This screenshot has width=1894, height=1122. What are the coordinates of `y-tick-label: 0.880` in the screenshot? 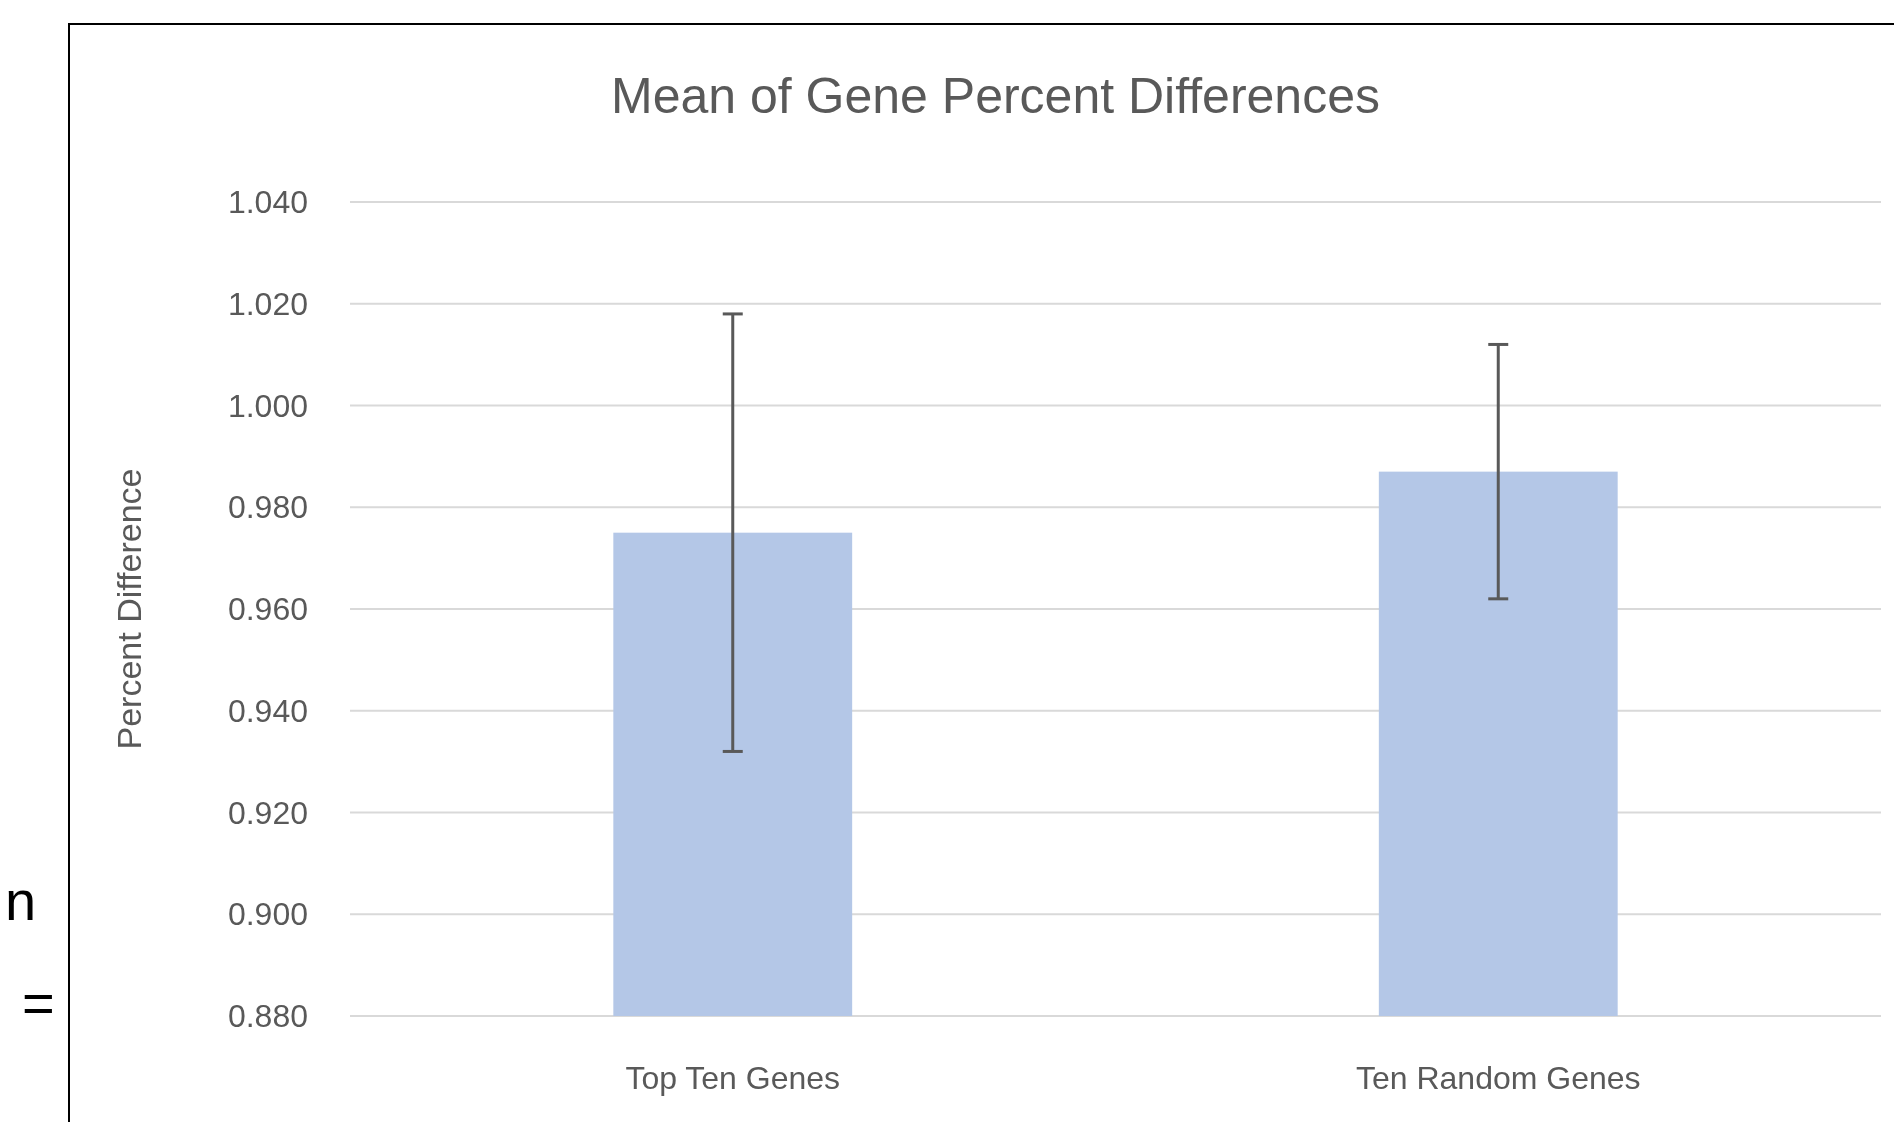 It's located at (267, 1016).